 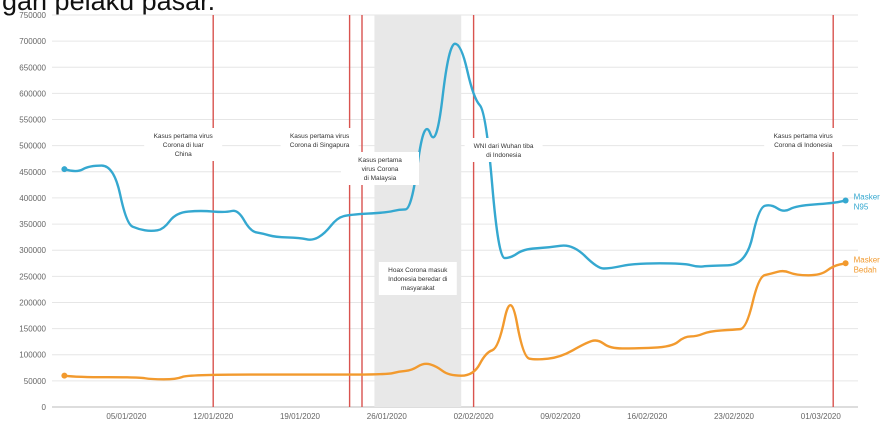 What do you see at coordinates (32, 355) in the screenshot?
I see `y-tick-label: 100000` at bounding box center [32, 355].